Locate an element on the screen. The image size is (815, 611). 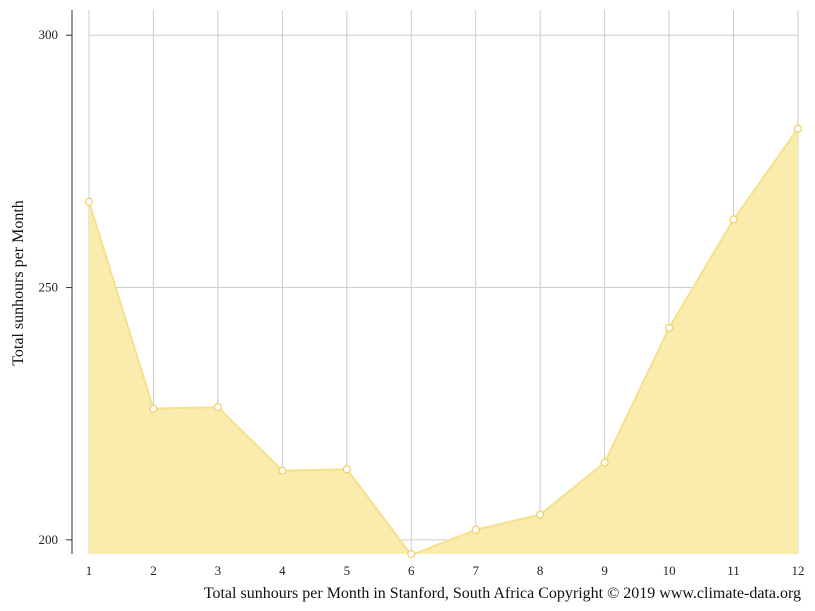
x-tick-label: 8 is located at coordinates (540, 570).